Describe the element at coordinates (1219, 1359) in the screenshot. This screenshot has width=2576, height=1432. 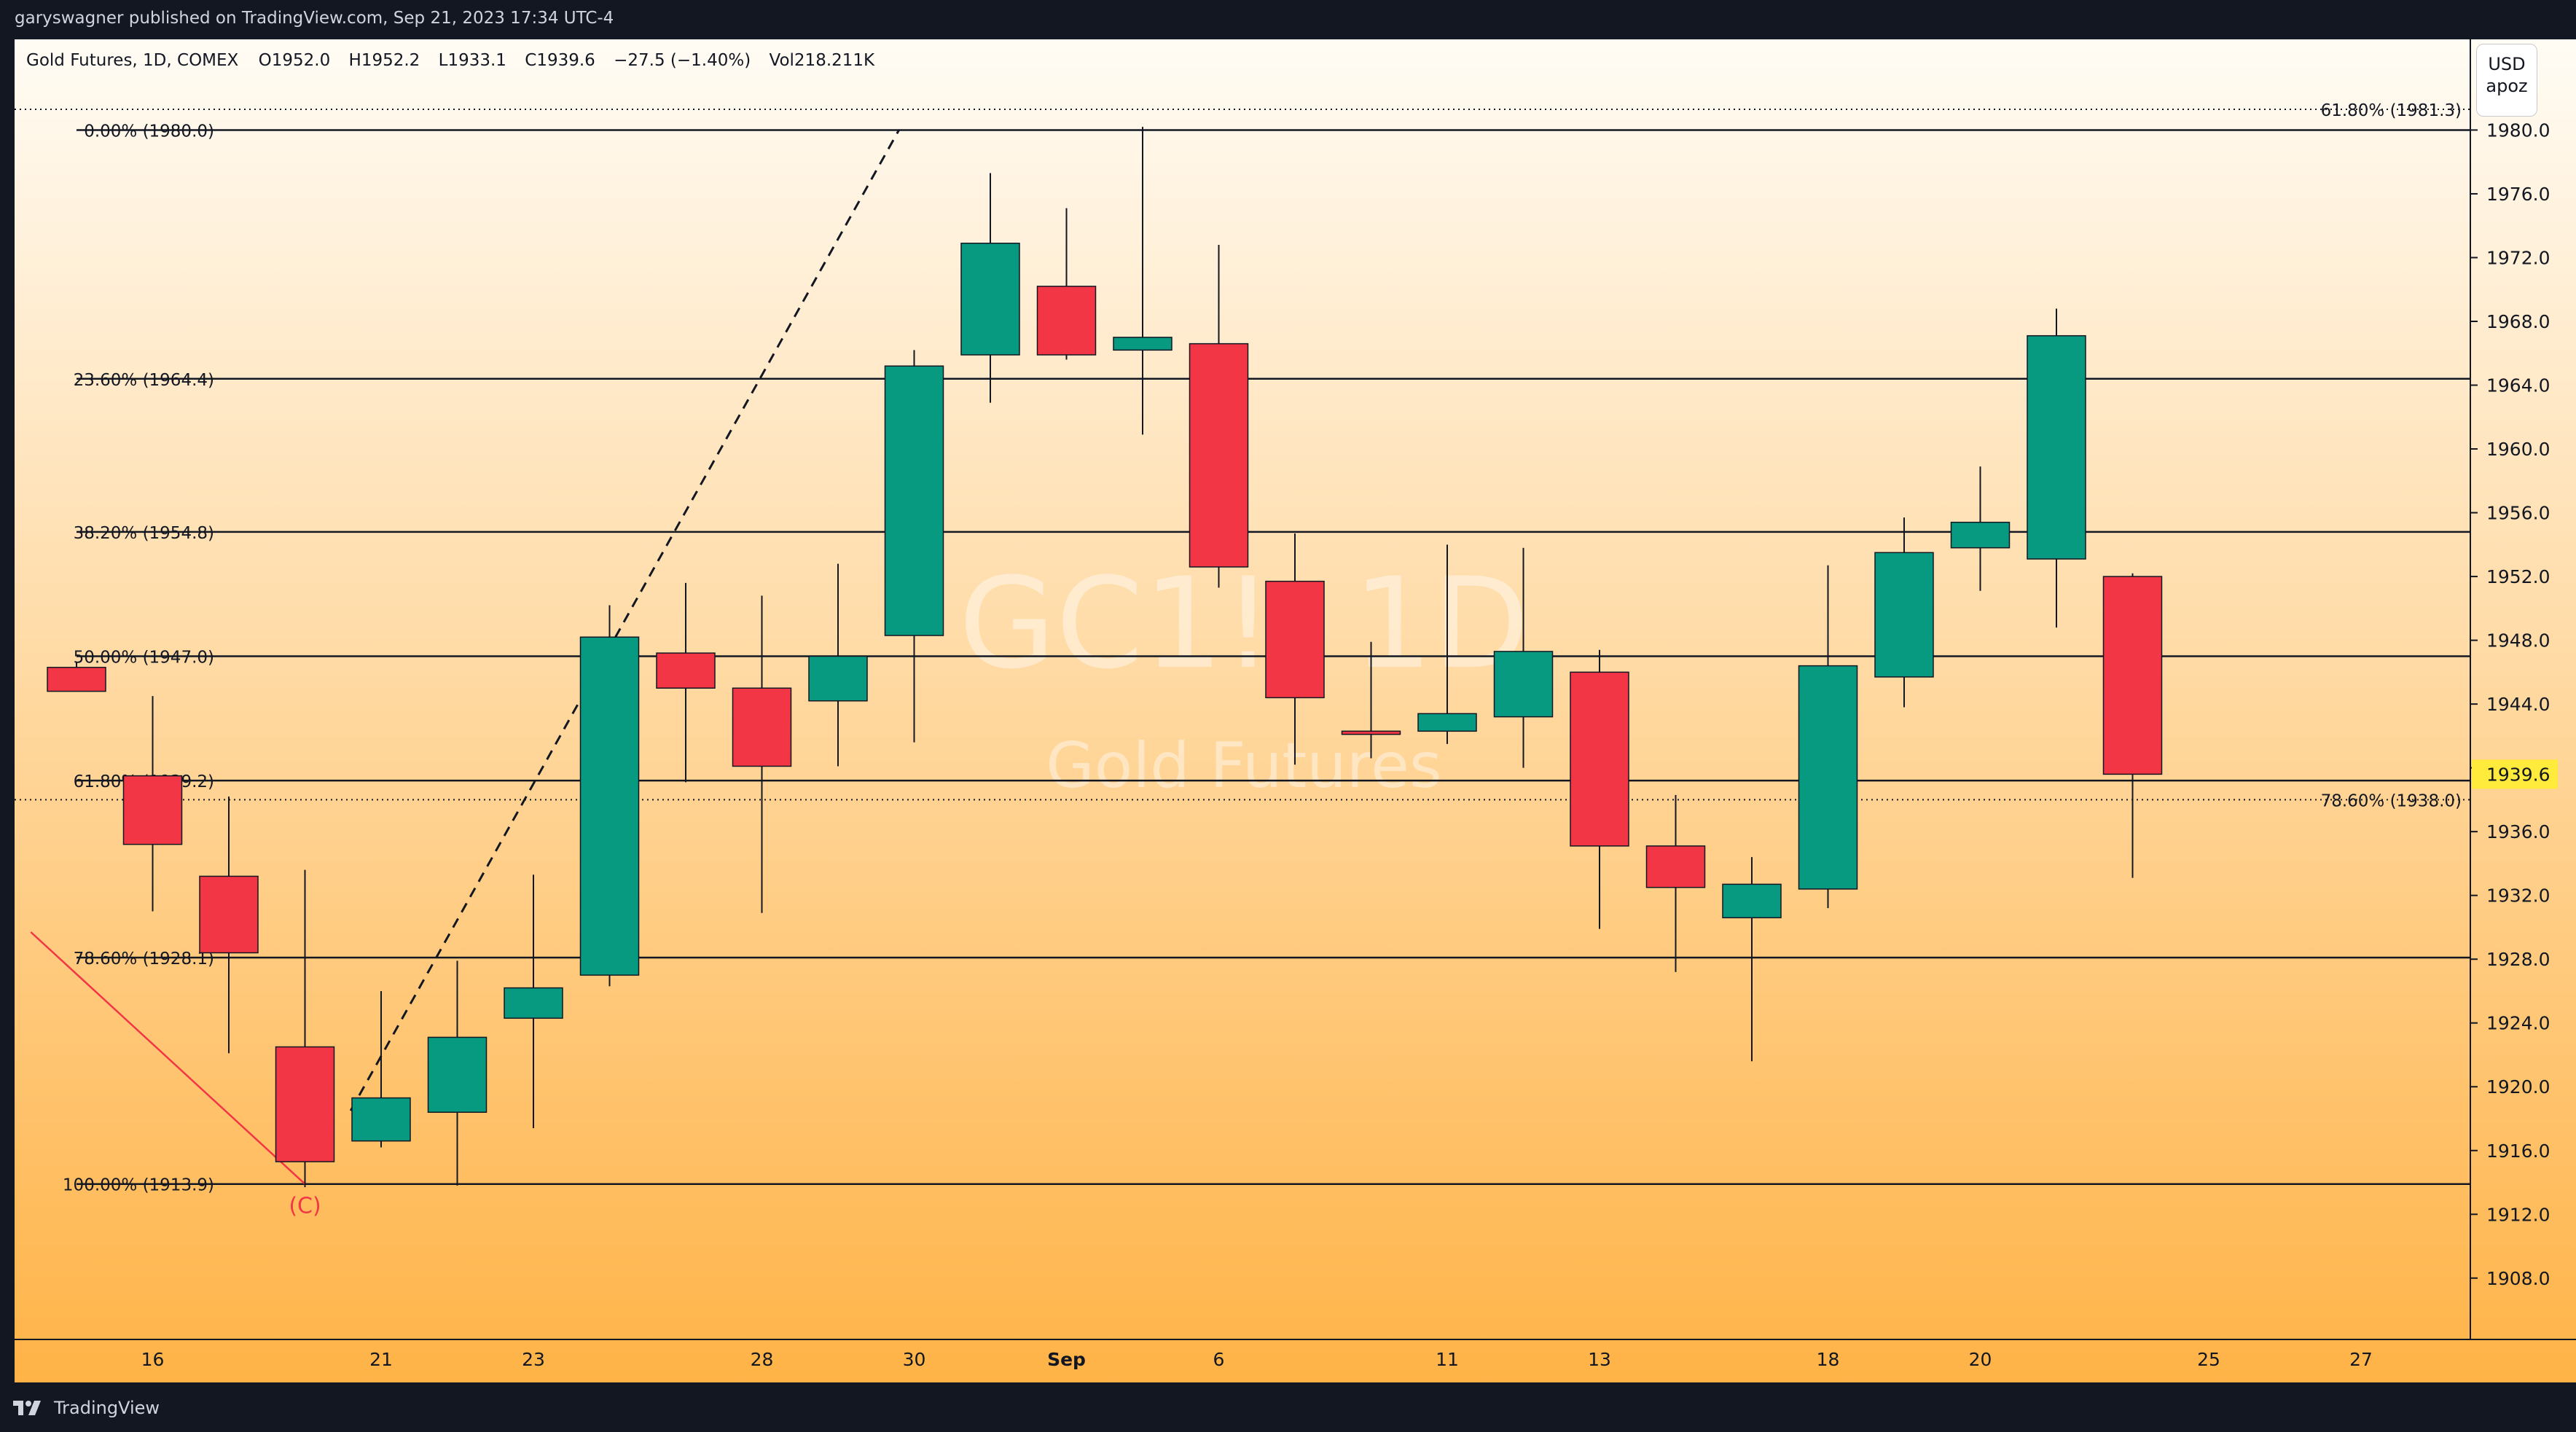
I see `time-tick-label: 6` at that location.